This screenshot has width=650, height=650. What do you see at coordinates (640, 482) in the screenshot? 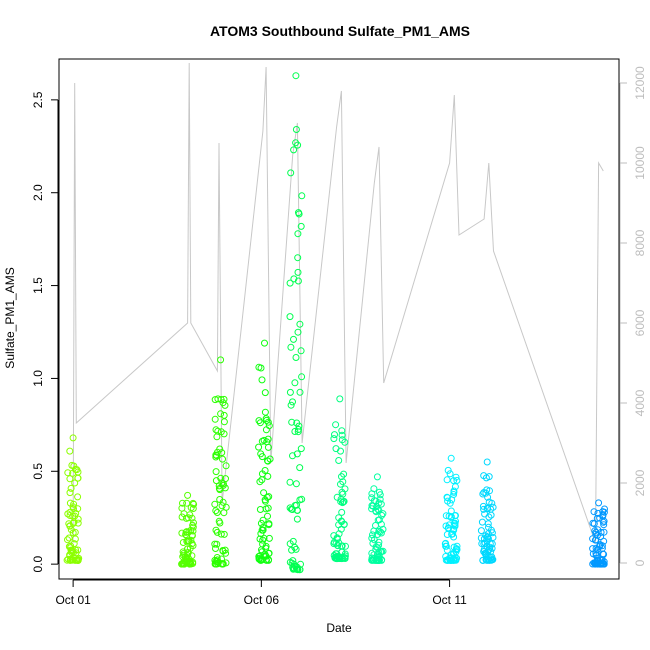
I see `y2-tick-label: 2000` at bounding box center [640, 482].